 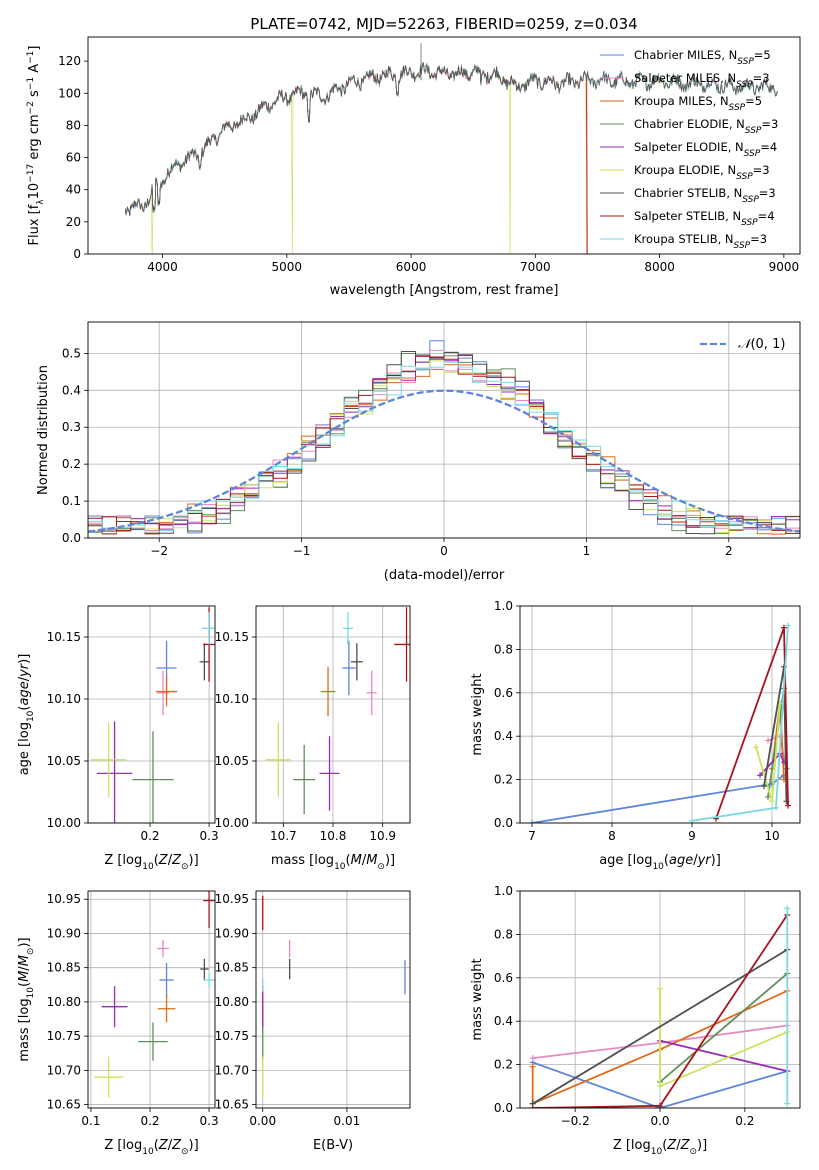 What do you see at coordinates (444, 290) in the screenshot?
I see `x-axis-label: wavelength [Angstrom, rest frame]` at bounding box center [444, 290].